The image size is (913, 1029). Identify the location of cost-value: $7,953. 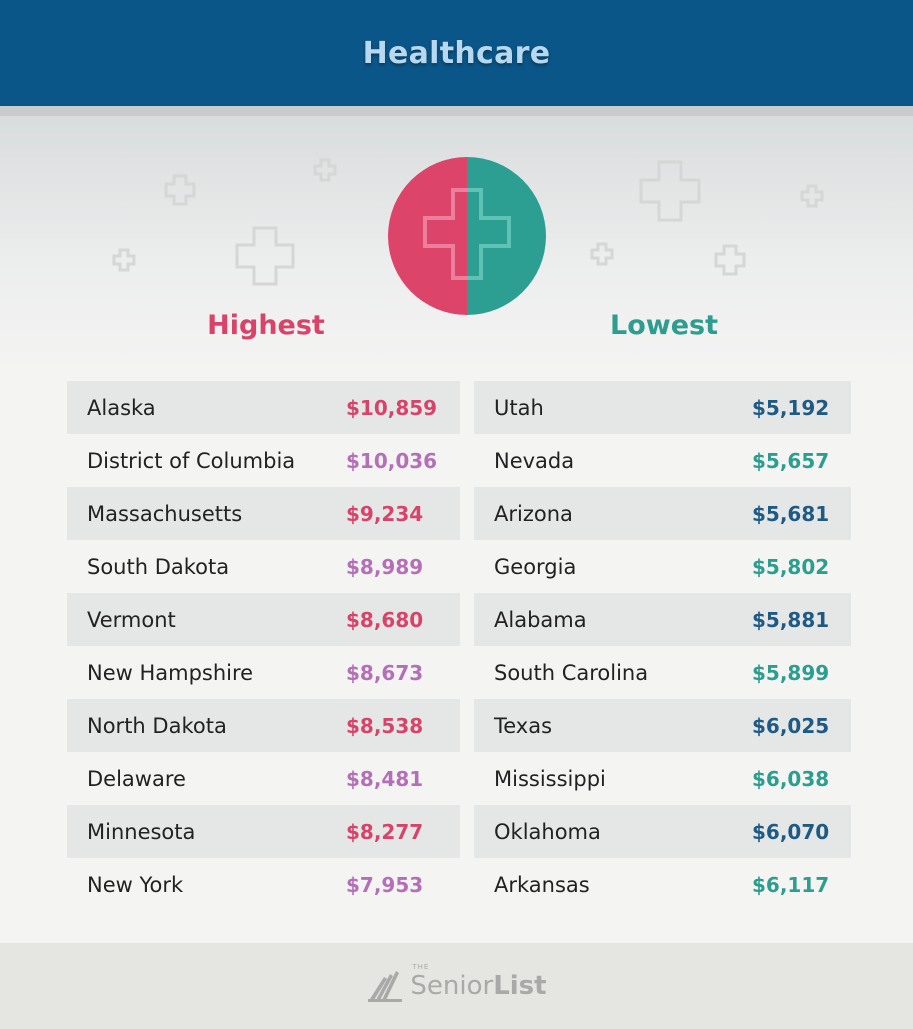
(385, 884).